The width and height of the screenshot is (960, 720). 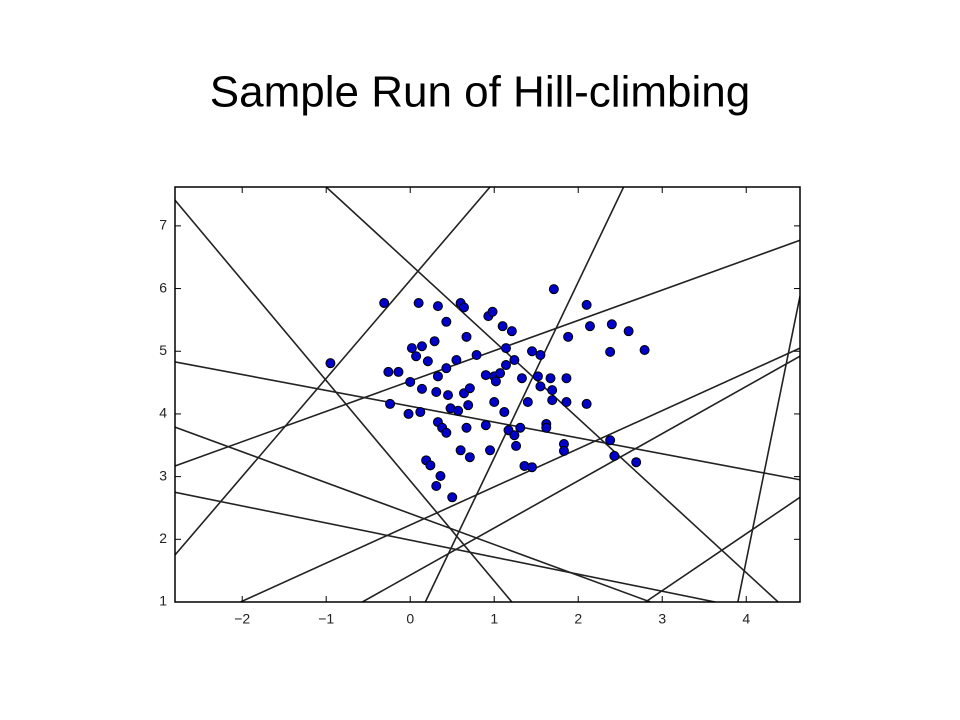 What do you see at coordinates (163, 225) in the screenshot?
I see `y-tick-label: 7` at bounding box center [163, 225].